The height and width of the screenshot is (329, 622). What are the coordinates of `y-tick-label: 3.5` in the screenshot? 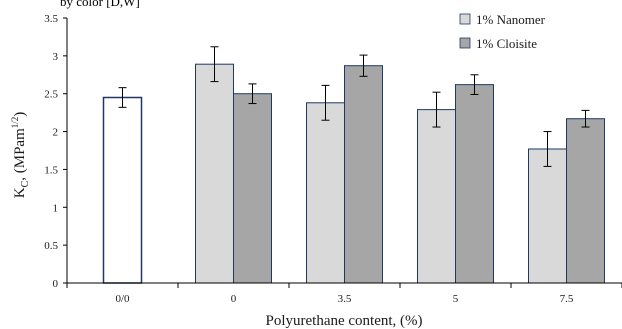 It's located at (51, 19).